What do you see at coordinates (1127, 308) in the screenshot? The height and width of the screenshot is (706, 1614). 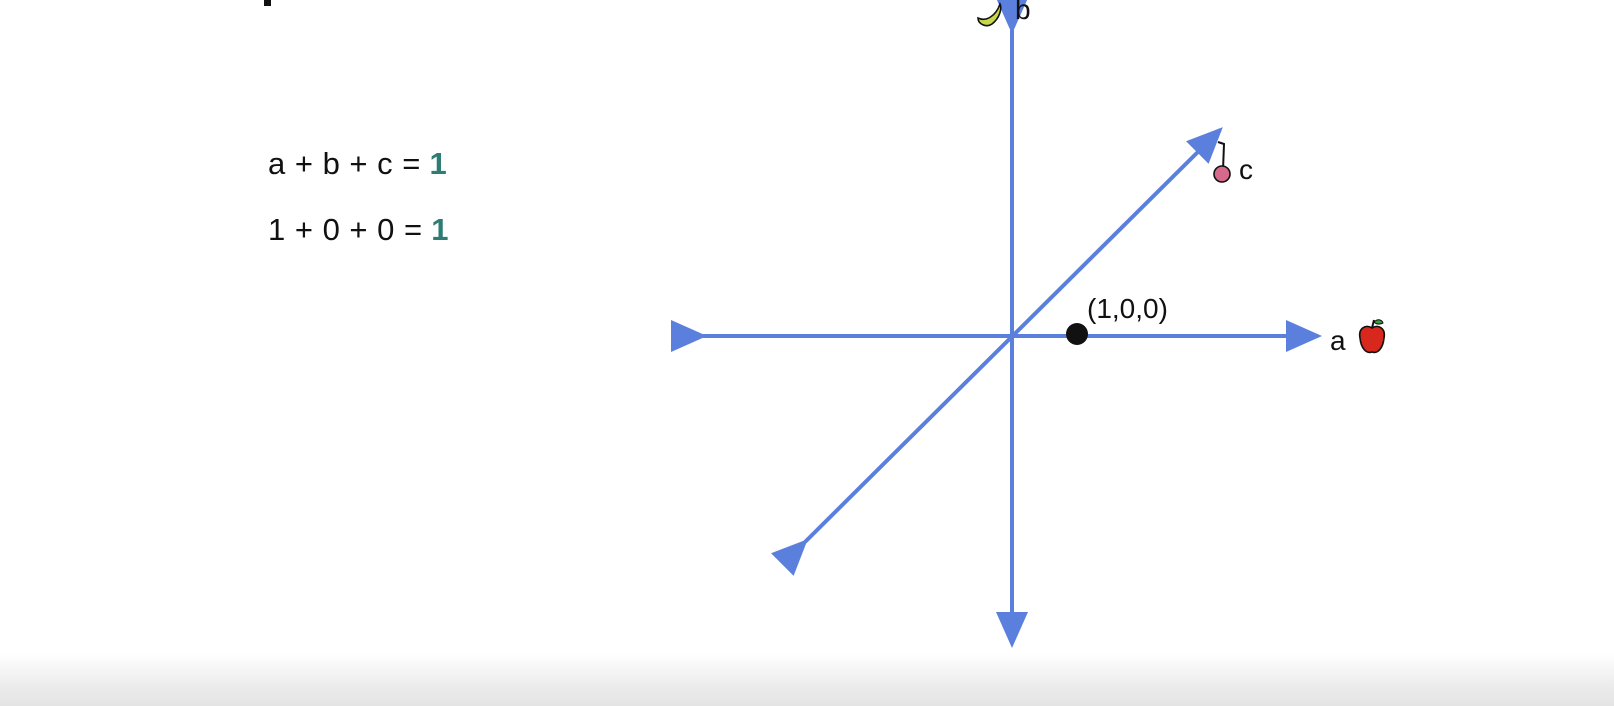 I see `point-label: (1,0,0)` at bounding box center [1127, 308].